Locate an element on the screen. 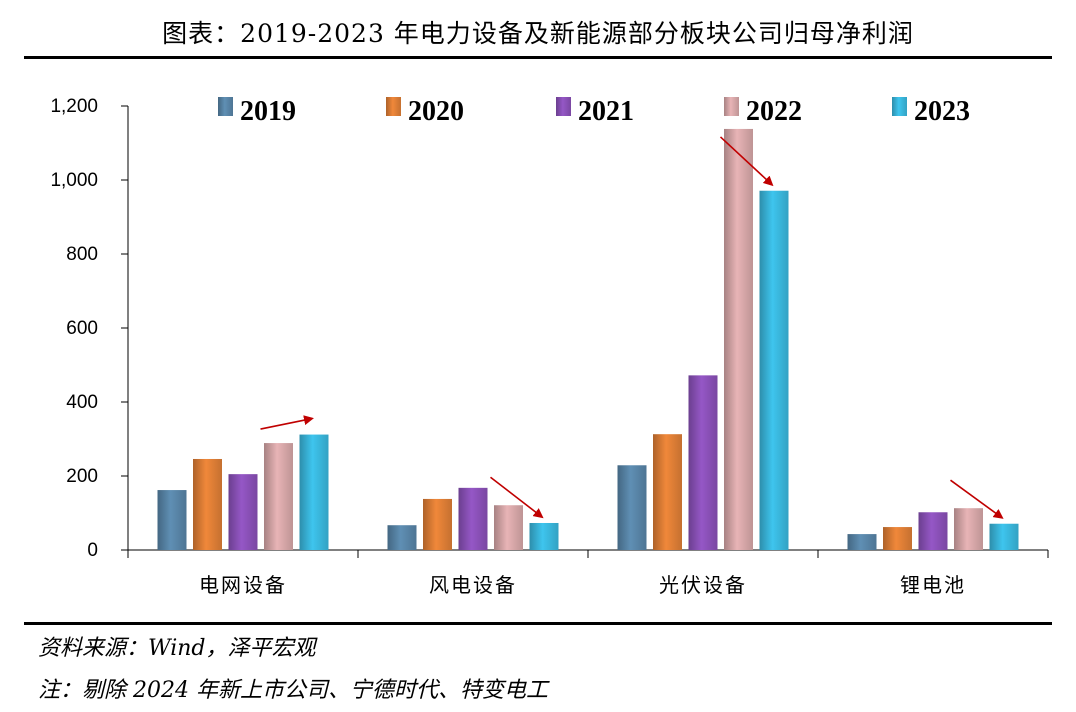  y-tick-label: 0 is located at coordinates (92, 550).